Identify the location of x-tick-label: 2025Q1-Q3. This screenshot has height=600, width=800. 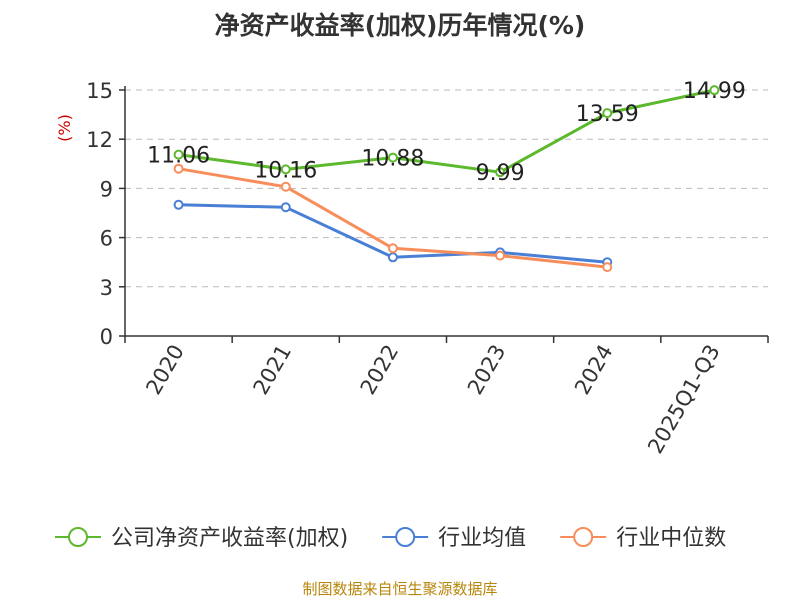
(684, 399).